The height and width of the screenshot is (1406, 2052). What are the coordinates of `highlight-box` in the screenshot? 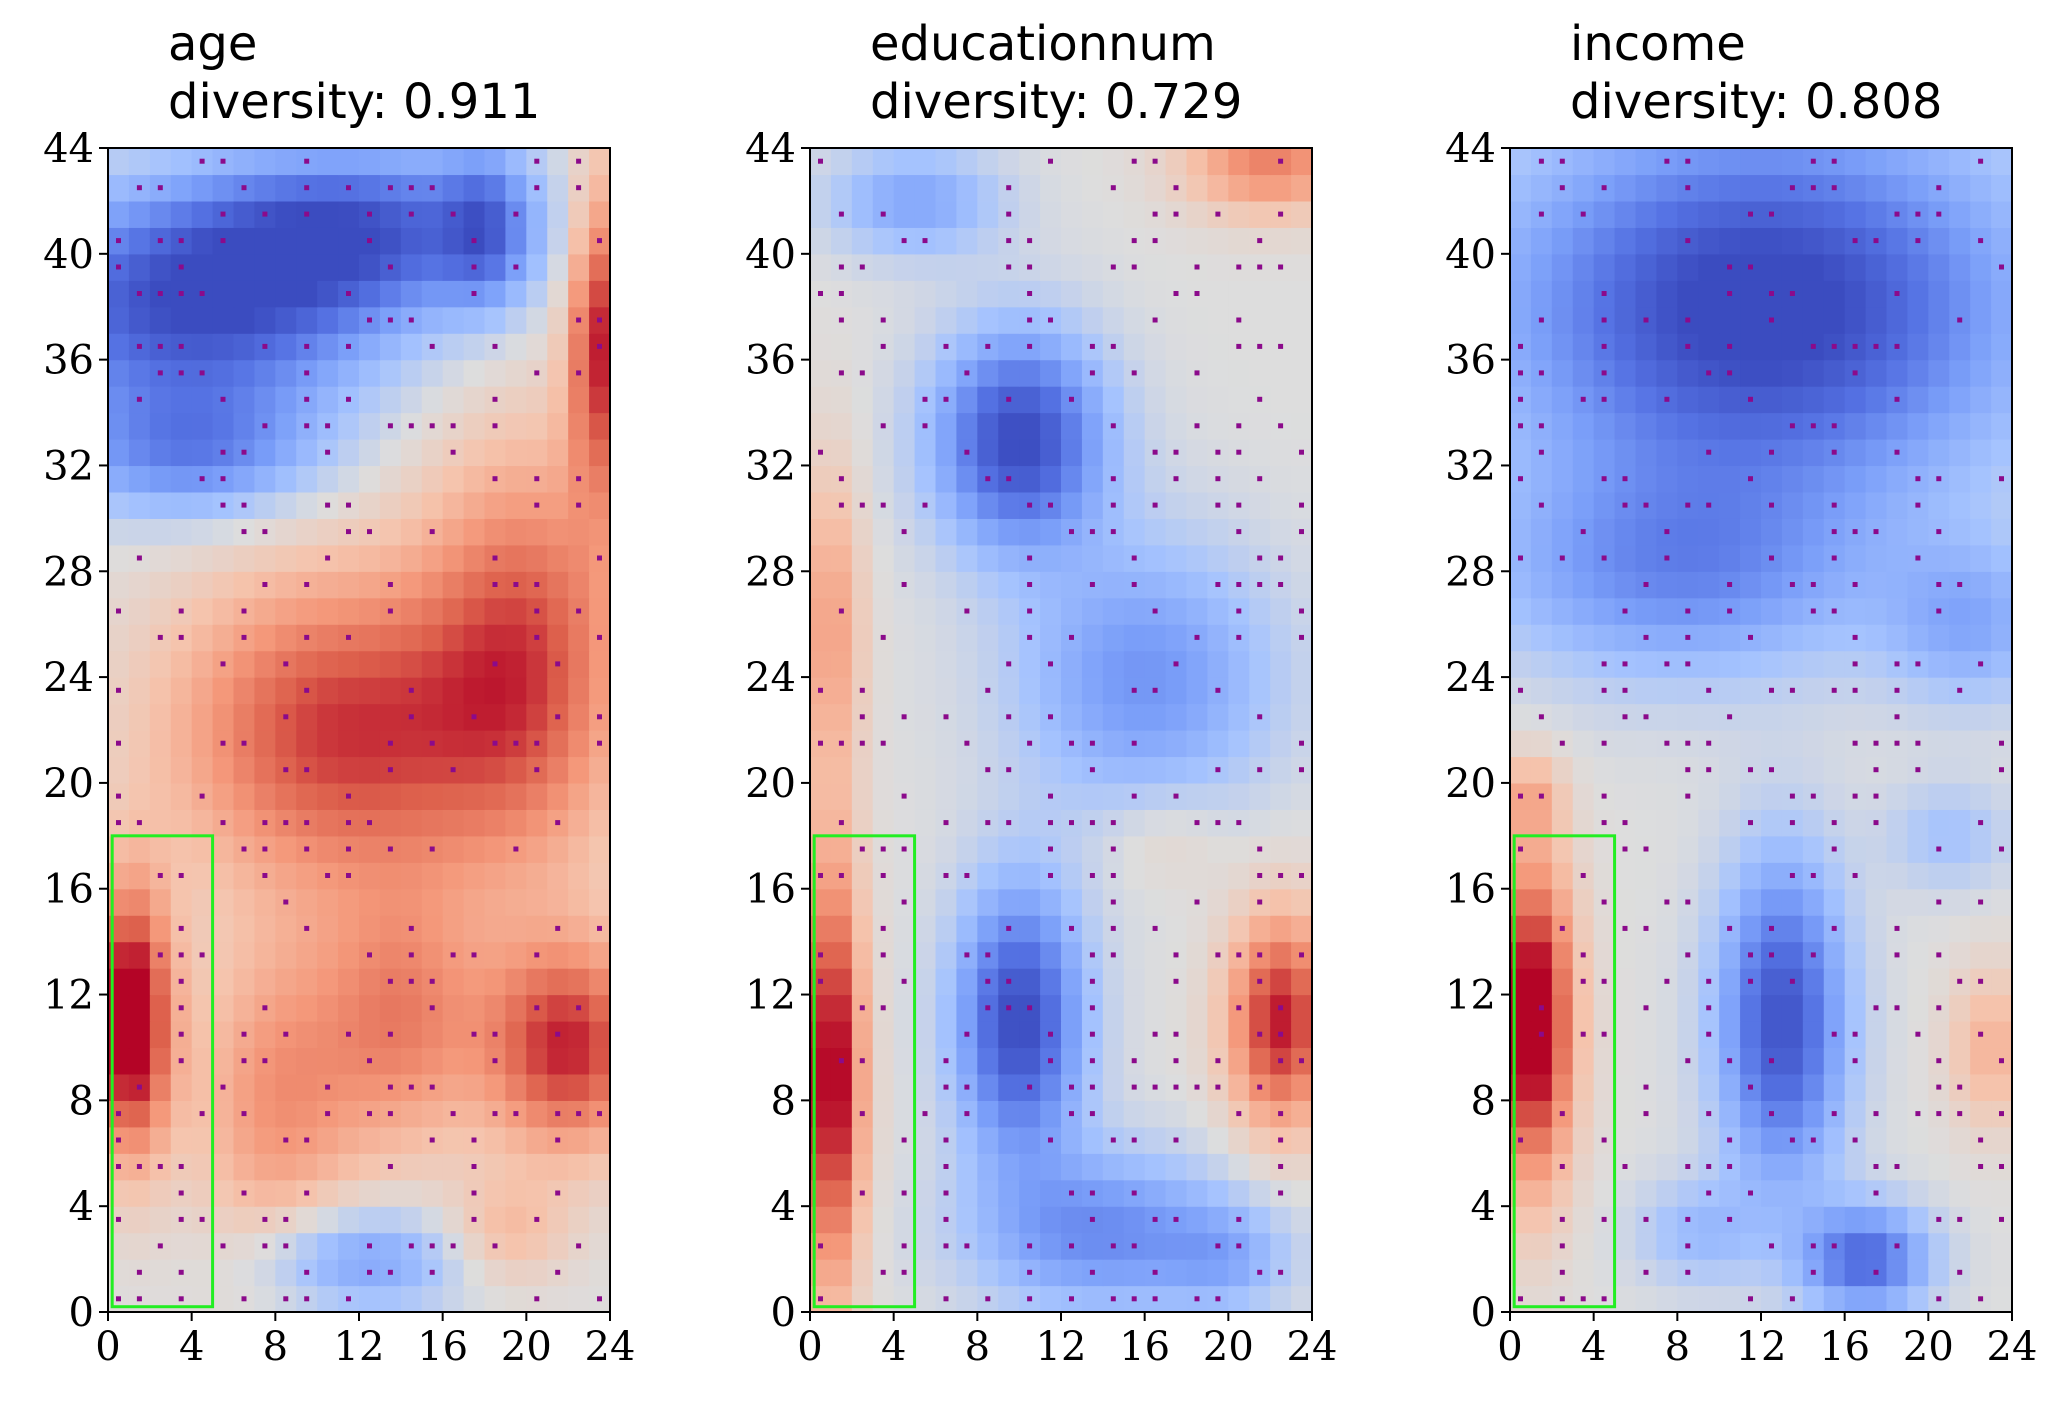 It's located at (1564, 1071).